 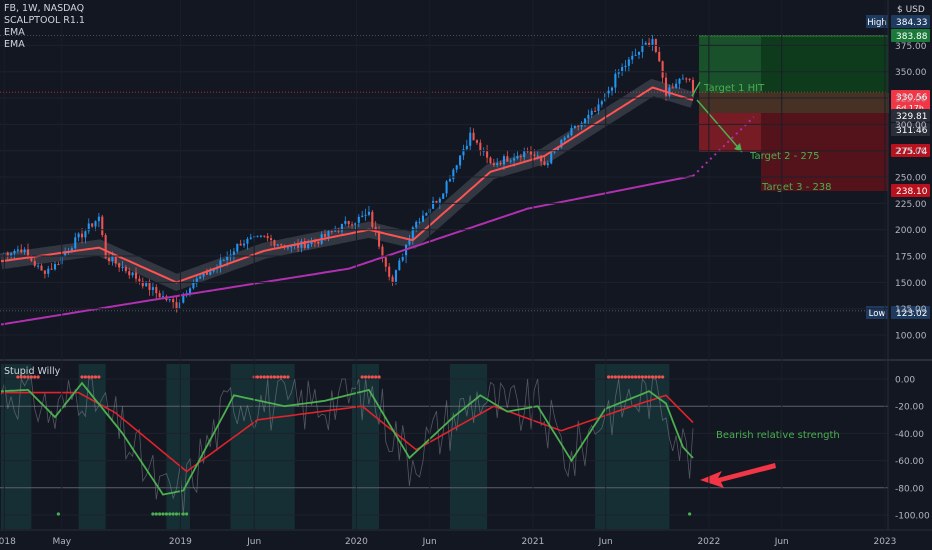 What do you see at coordinates (14, 32) in the screenshot?
I see `indicator-ema-1: EMA` at bounding box center [14, 32].